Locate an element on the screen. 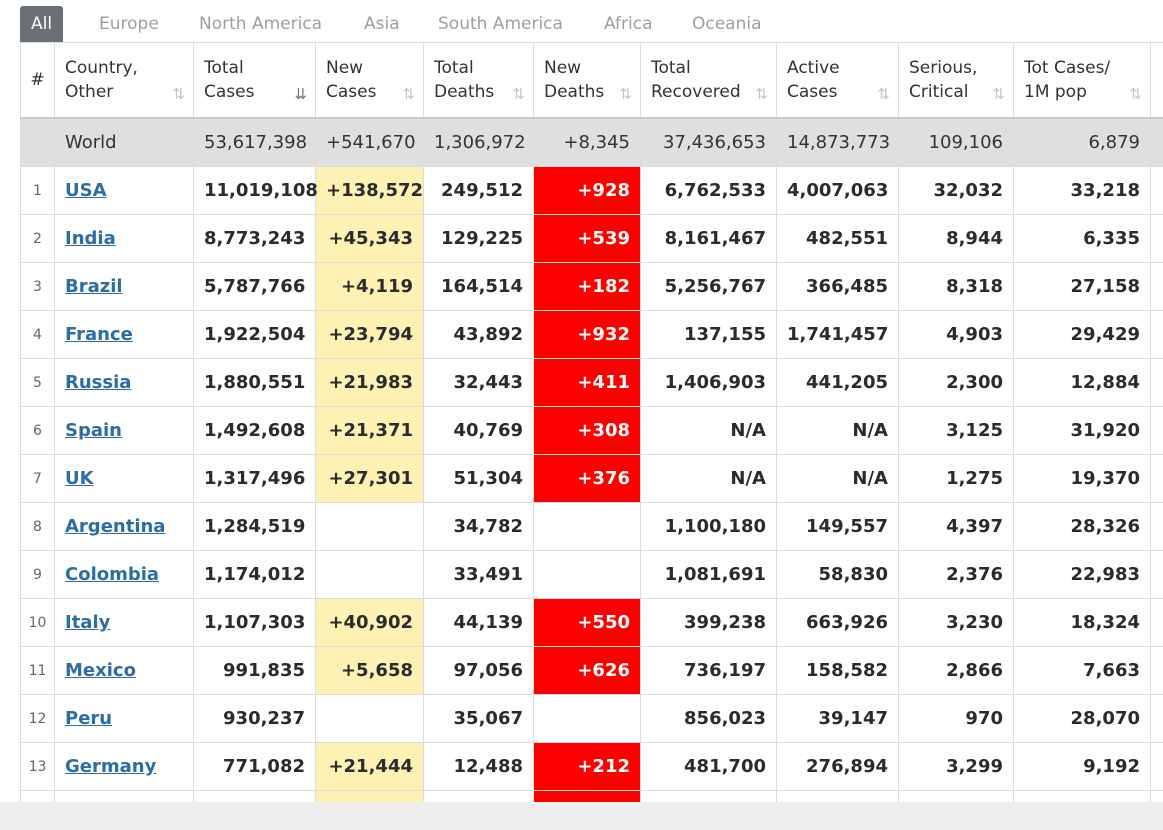 The width and height of the screenshot is (1163, 830). active-cases-cell: 158,582 is located at coordinates (837, 670).